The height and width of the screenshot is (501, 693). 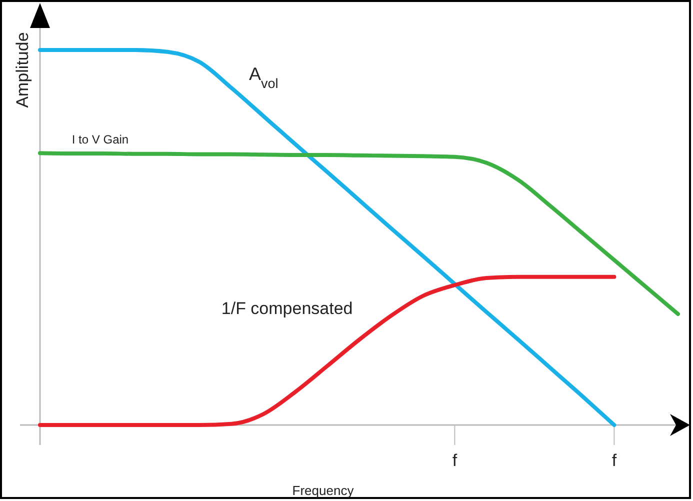 What do you see at coordinates (323, 490) in the screenshot?
I see `x-axis-title: Frequency` at bounding box center [323, 490].